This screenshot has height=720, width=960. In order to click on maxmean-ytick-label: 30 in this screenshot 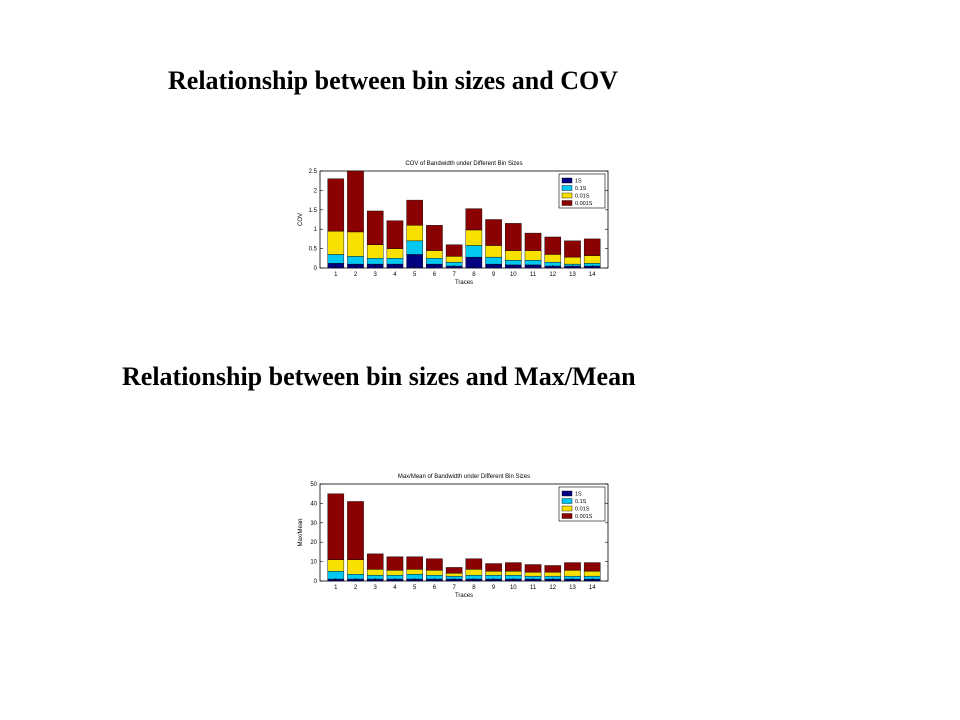, I will do `click(313, 524)`.